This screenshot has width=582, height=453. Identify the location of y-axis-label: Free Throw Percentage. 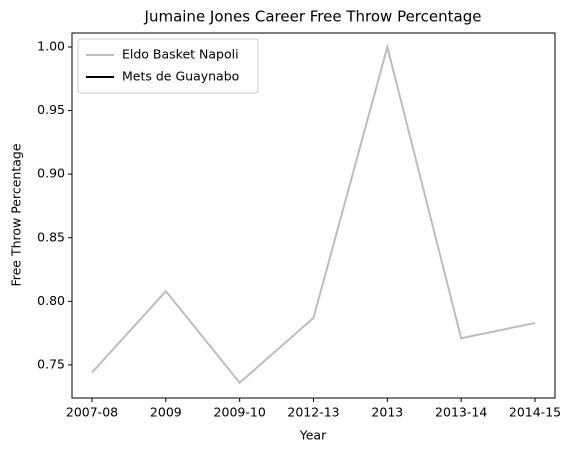
(16, 214).